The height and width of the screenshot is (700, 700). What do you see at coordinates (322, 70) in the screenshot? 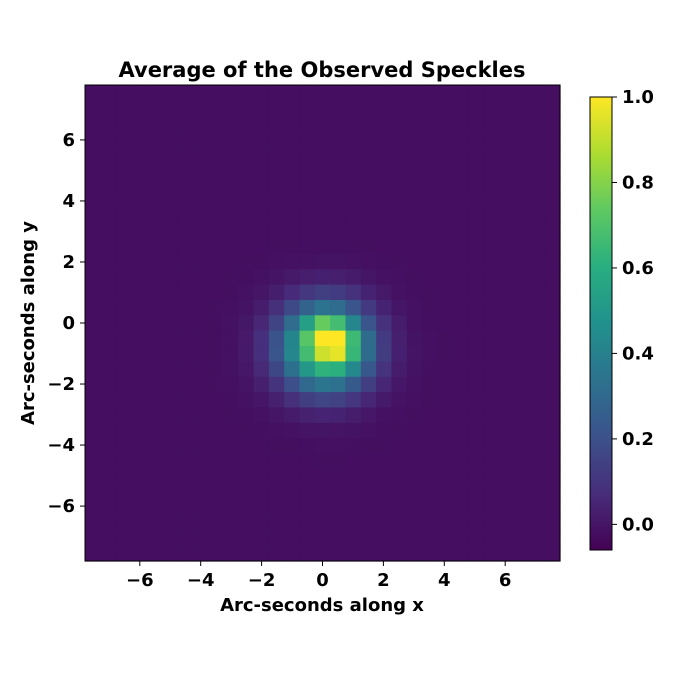
I see `chart-title: Average of the Observed Speckles` at bounding box center [322, 70].